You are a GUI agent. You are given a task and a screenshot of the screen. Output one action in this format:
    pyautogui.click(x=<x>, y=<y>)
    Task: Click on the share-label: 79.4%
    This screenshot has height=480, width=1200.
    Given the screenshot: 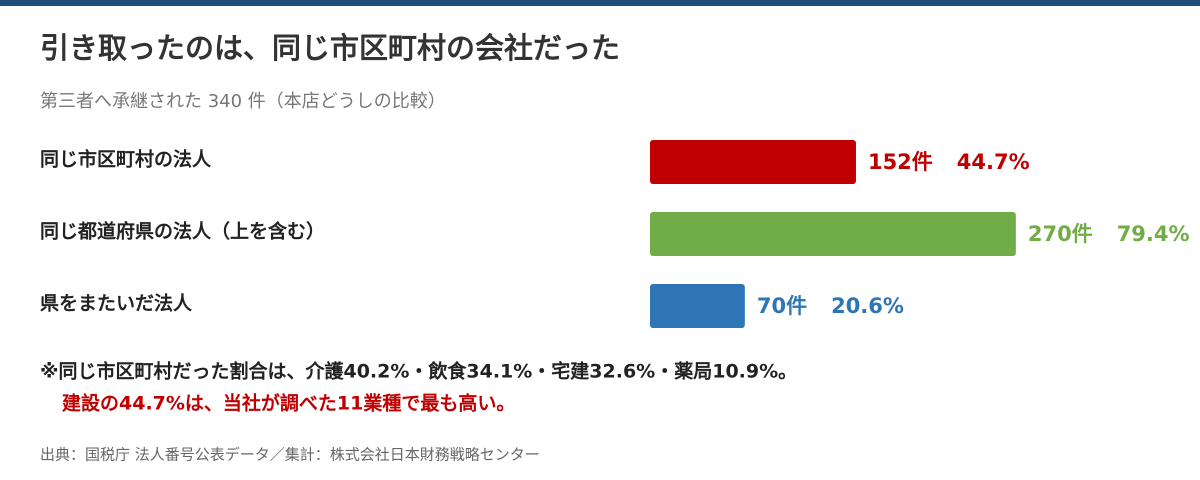 What is the action you would take?
    pyautogui.click(x=1153, y=234)
    